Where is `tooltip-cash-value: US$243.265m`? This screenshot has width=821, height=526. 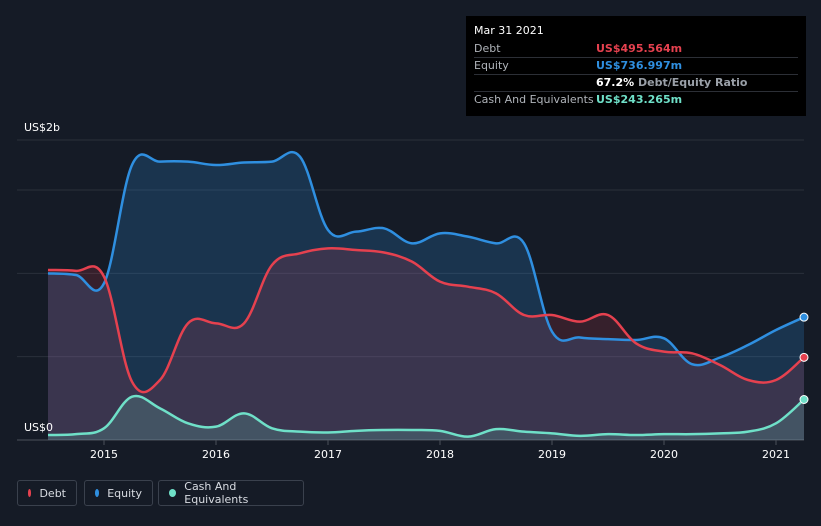
tooltip-cash-value: US$243.265m is located at coordinates (639, 99).